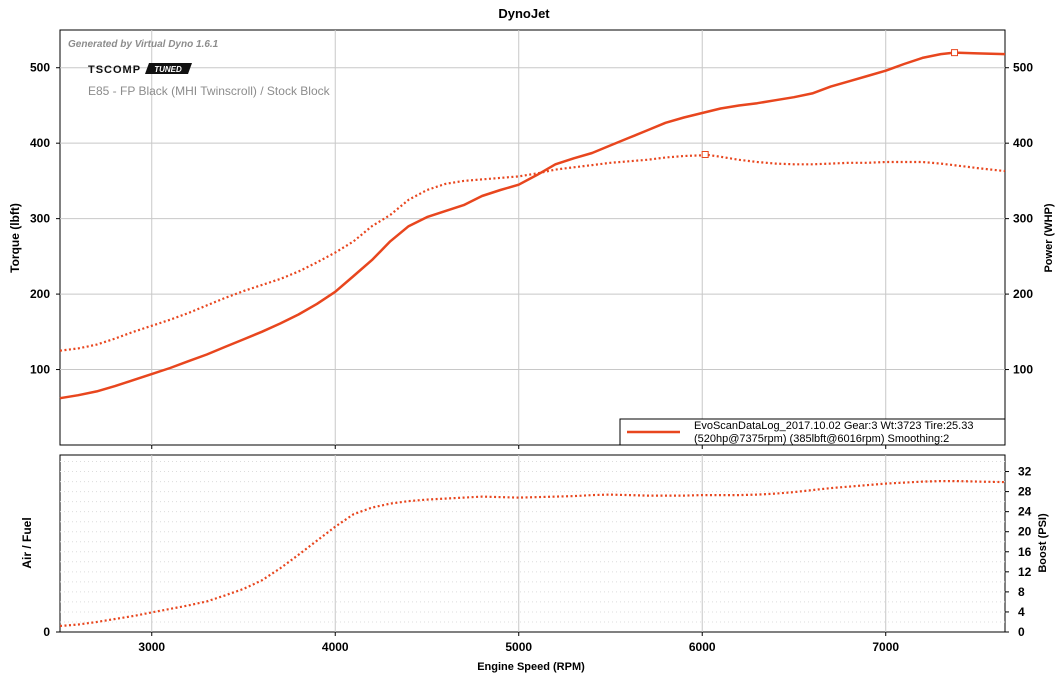  What do you see at coordinates (1021, 592) in the screenshot?
I see `bottom-right-tick-label: 8` at bounding box center [1021, 592].